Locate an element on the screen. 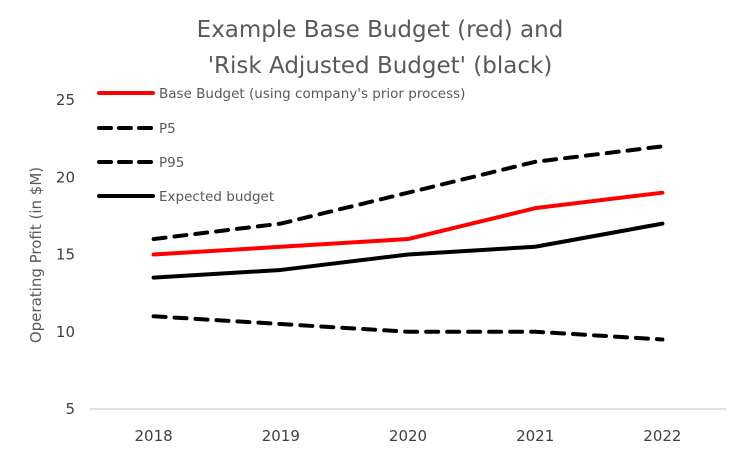 This screenshot has width=750, height=451. y-tick-labels: 5 10 15 20 25 is located at coordinates (65, 254).